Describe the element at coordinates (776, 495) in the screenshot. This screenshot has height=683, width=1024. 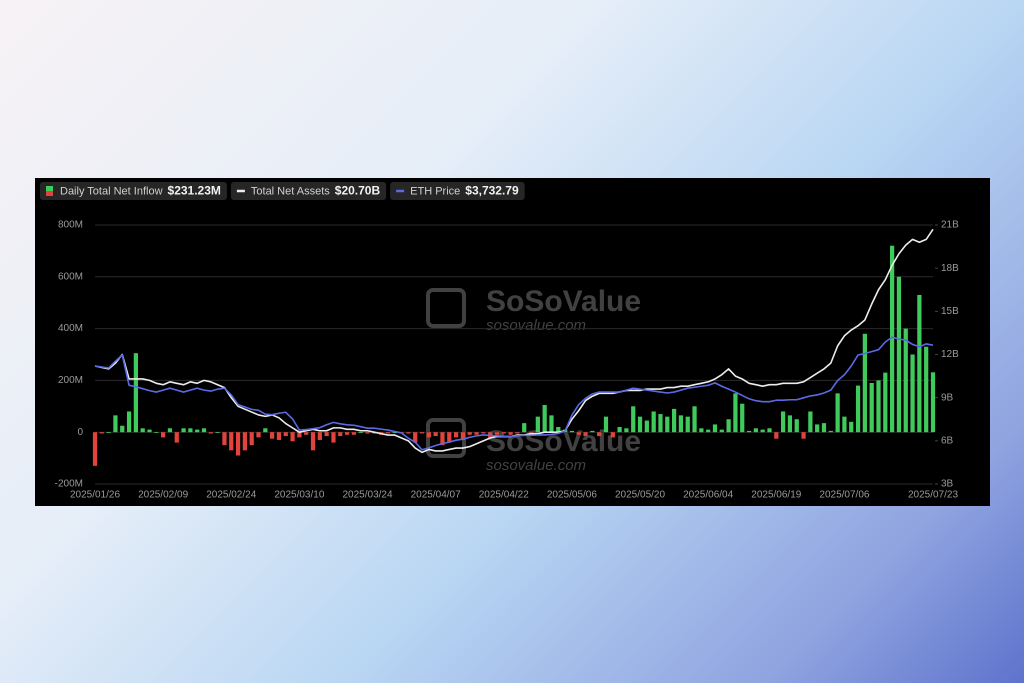
I see `x-tick-label: 2025/06/19` at that location.